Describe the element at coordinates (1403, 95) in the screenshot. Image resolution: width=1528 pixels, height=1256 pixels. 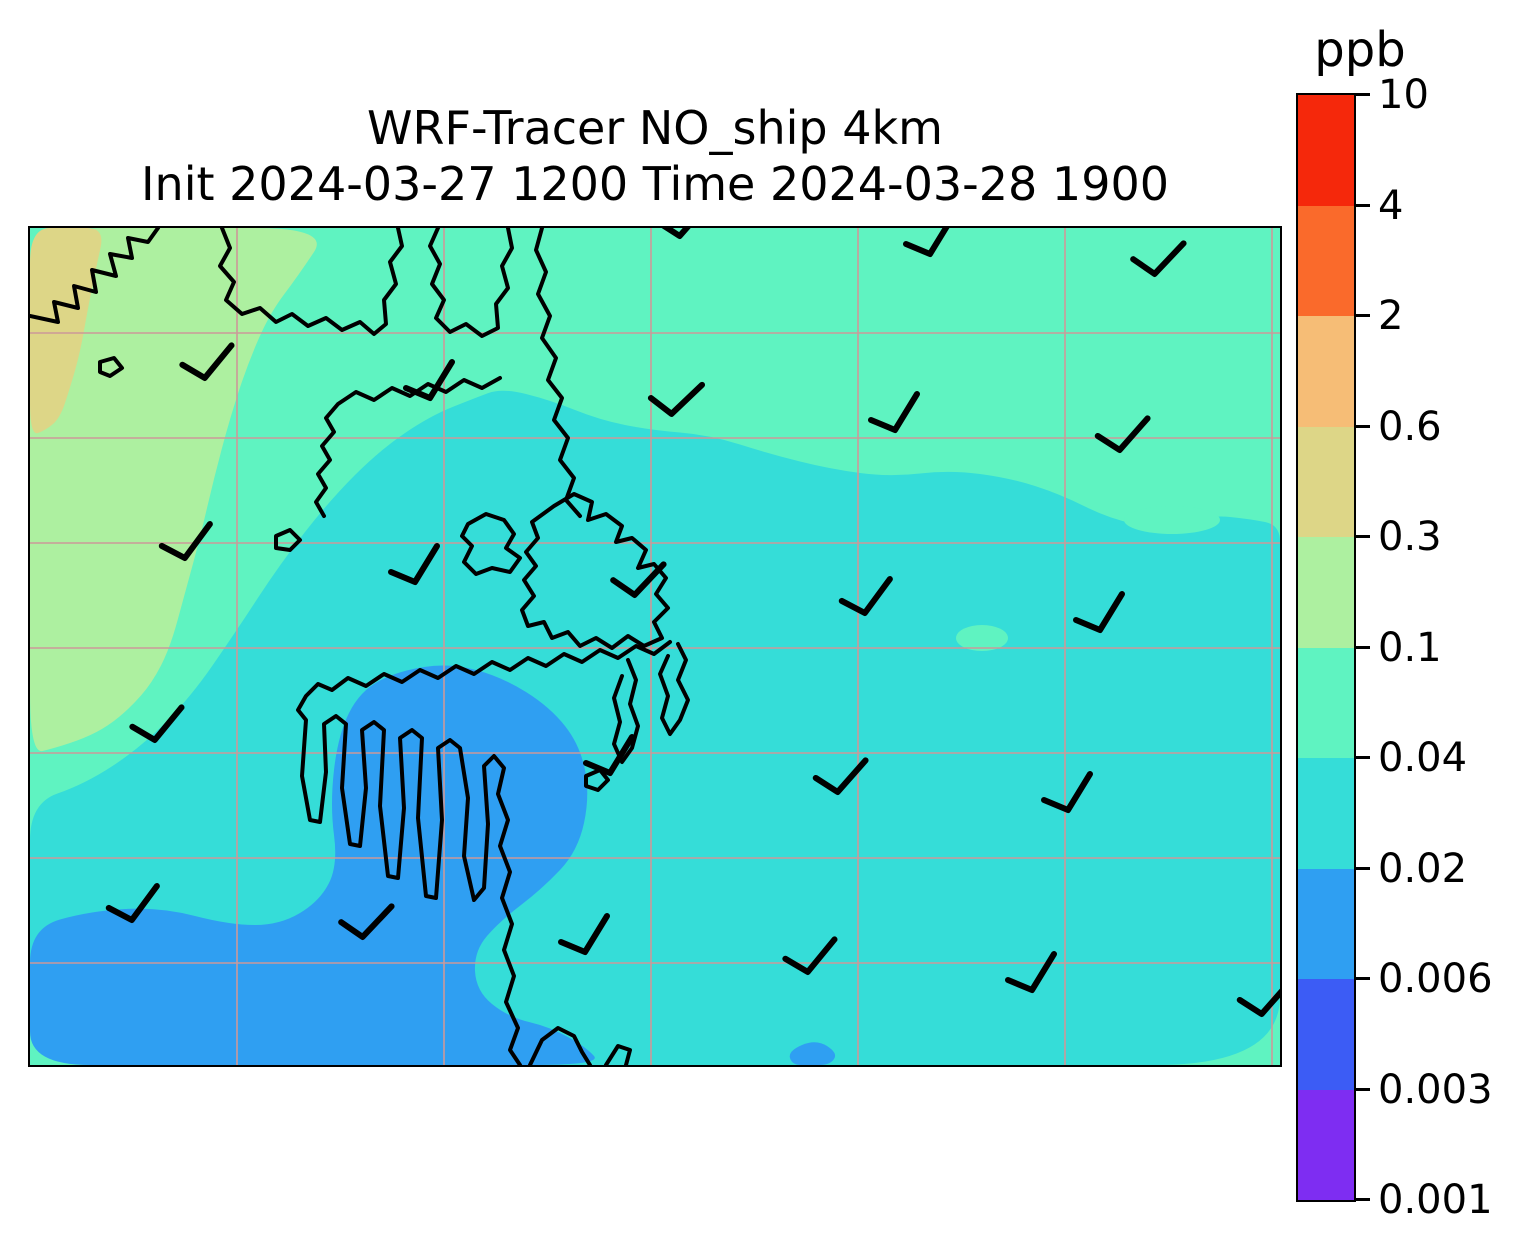
I see `colorbar-tick-label: 10` at that location.